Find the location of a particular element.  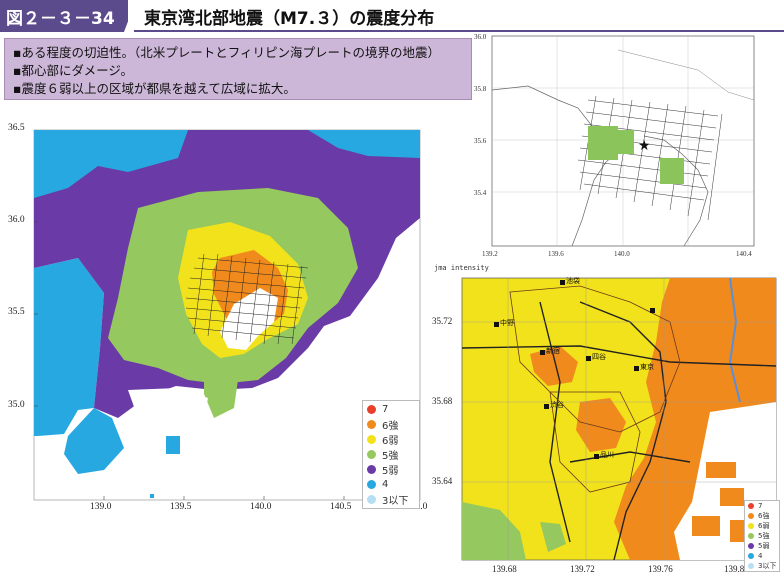

place-label: 池袋 is located at coordinates (573, 281).